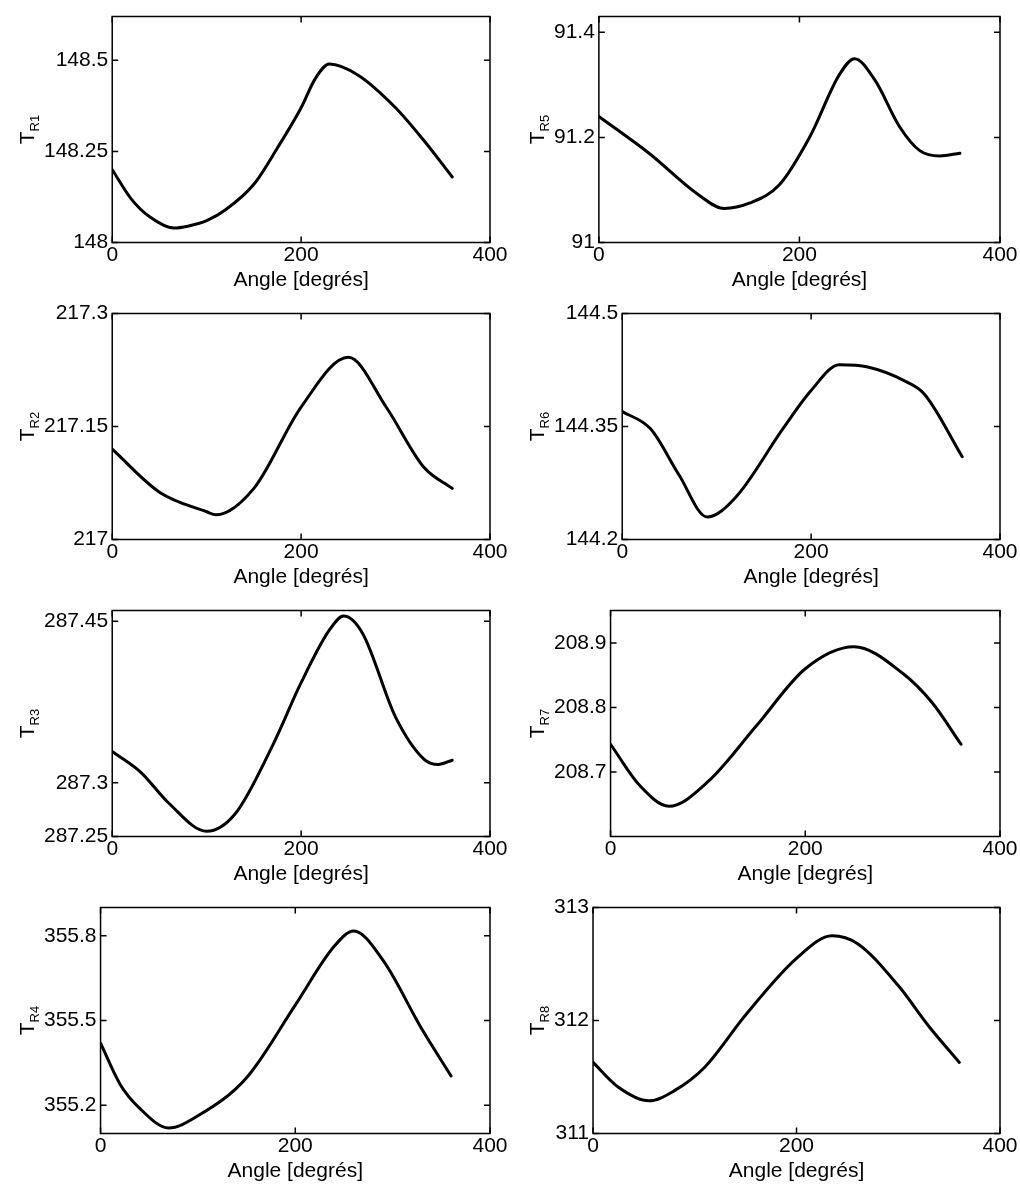 This screenshot has height=1189, width=1020. What do you see at coordinates (538, 1020) in the screenshot?
I see `y-axis-title: TR8` at bounding box center [538, 1020].